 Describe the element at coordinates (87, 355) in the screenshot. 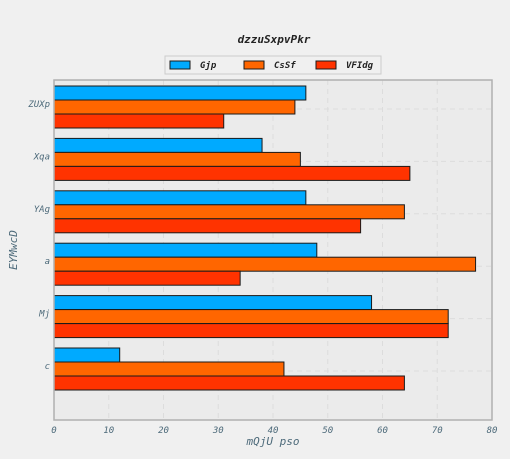

I see `bar-Gjp-c` at that location.